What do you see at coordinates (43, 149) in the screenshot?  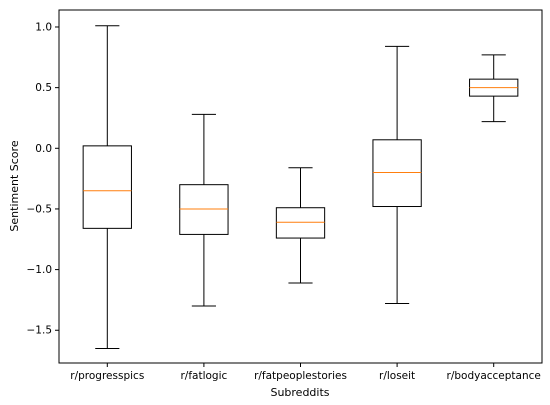 I see `y-tick-label: 0.0` at bounding box center [43, 149].